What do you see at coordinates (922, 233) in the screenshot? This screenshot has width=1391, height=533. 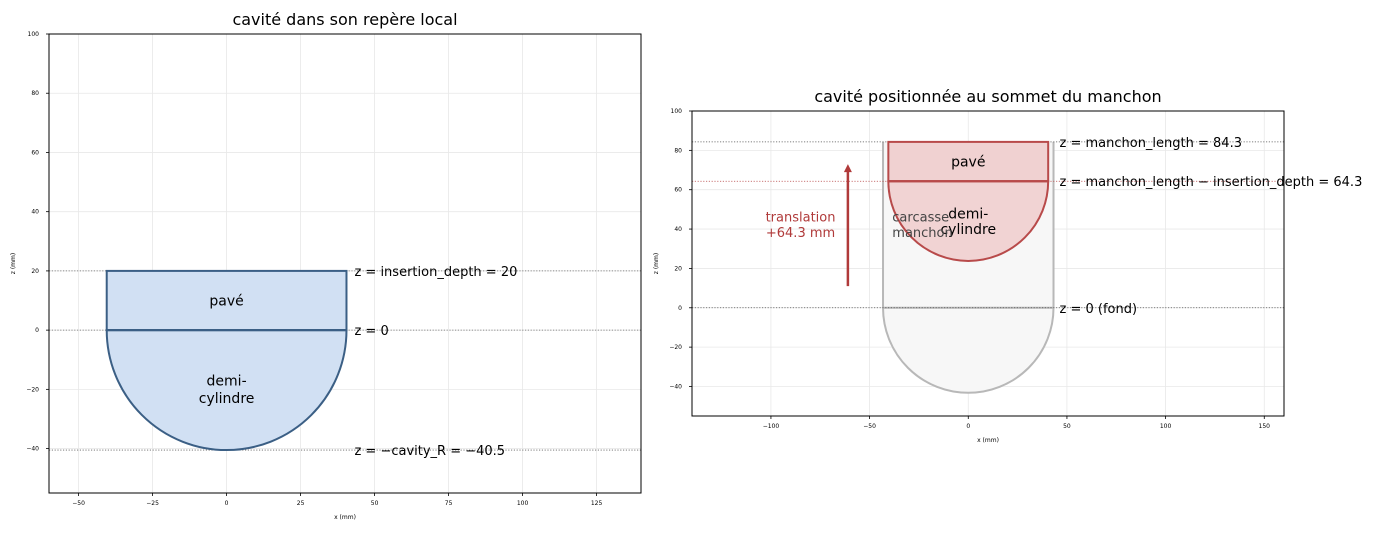 I see `carcasse-label-line2: manchon` at bounding box center [922, 233].